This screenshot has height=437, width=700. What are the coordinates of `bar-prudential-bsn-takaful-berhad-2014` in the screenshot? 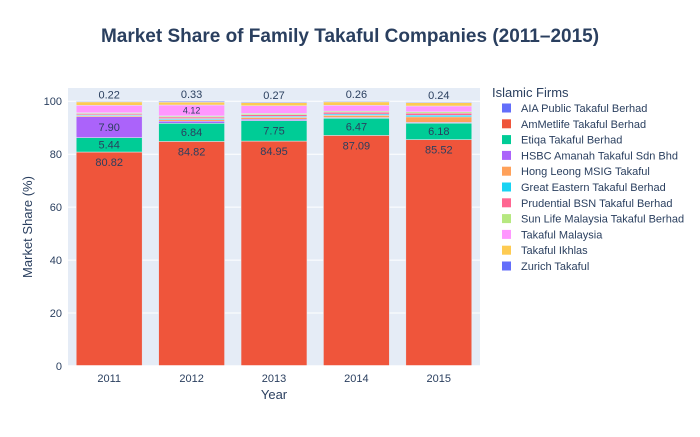 It's located at (356, 113).